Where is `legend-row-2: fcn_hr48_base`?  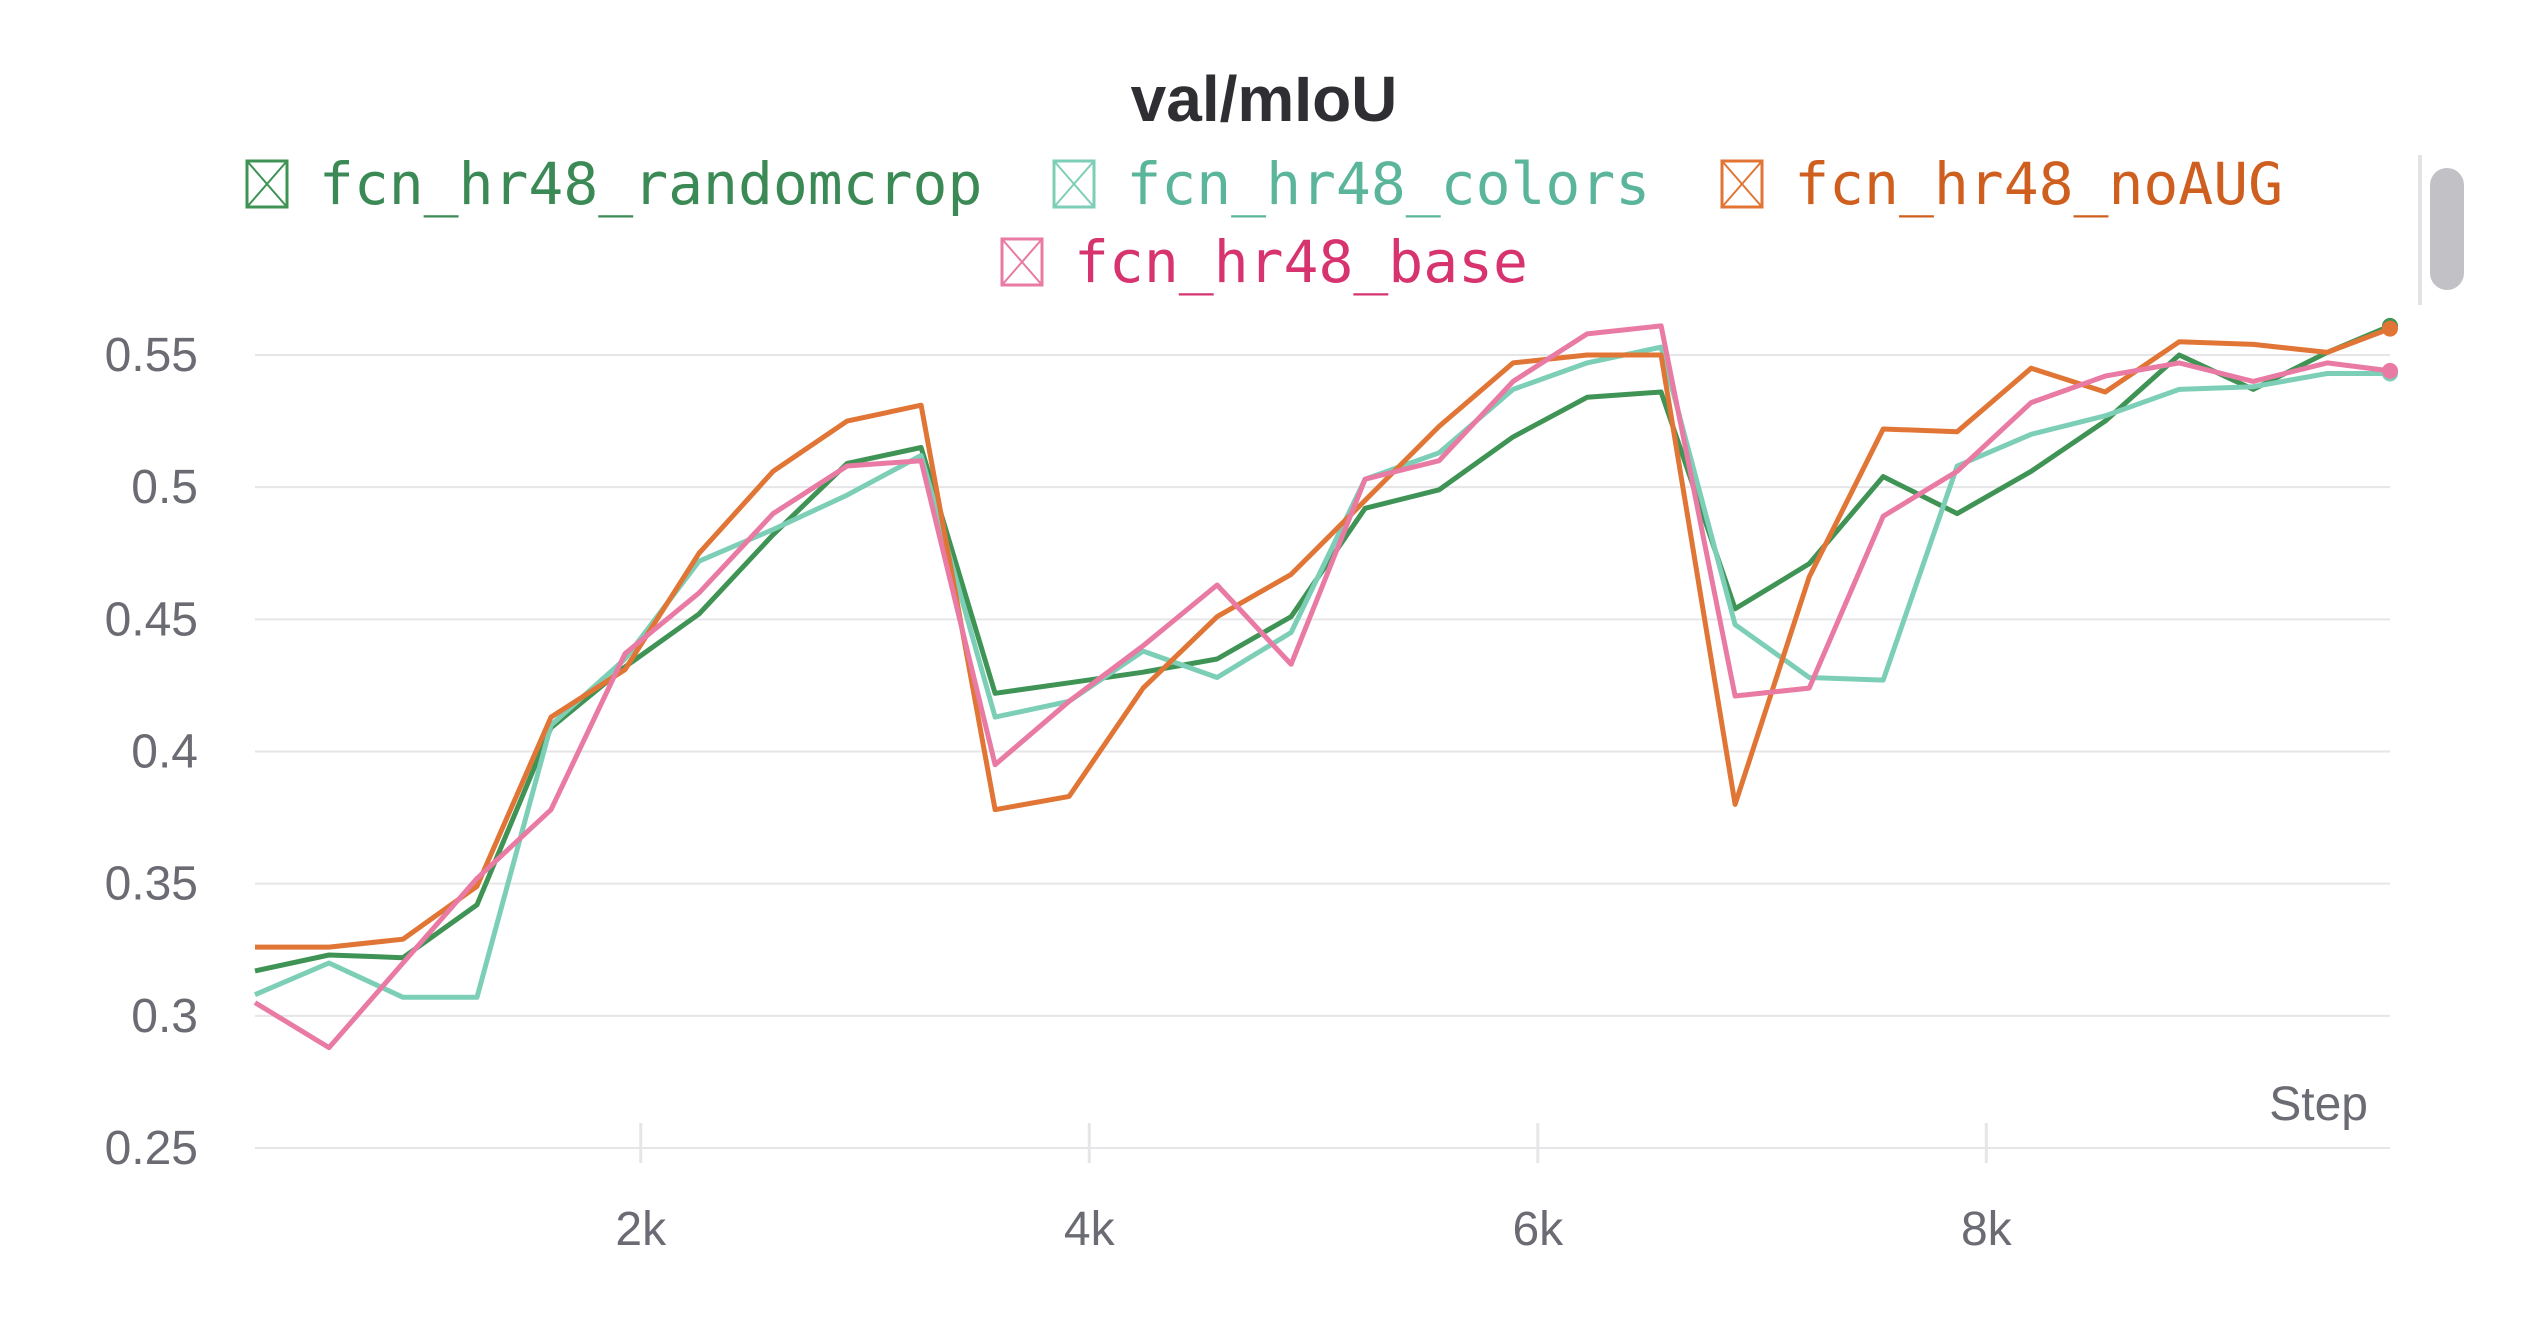 legend-row-2: fcn_hr48_base is located at coordinates (1264, 262).